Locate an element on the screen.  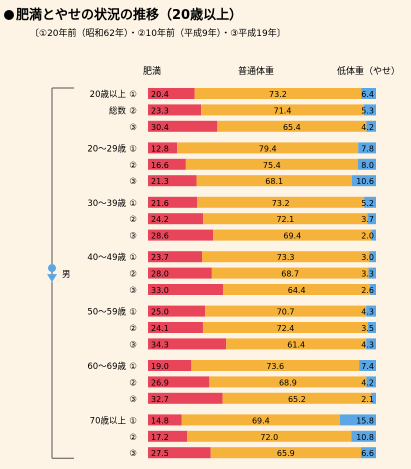
value-label-obese: 34.3 is located at coordinates (160, 344).